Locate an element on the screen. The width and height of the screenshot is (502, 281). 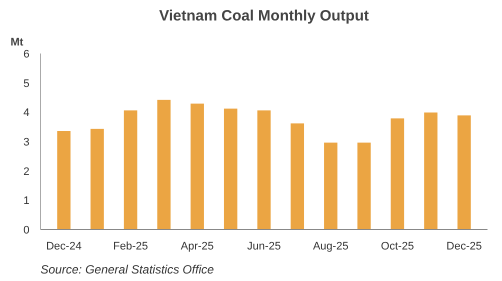
y-tick-label: 0 is located at coordinates (26, 230).